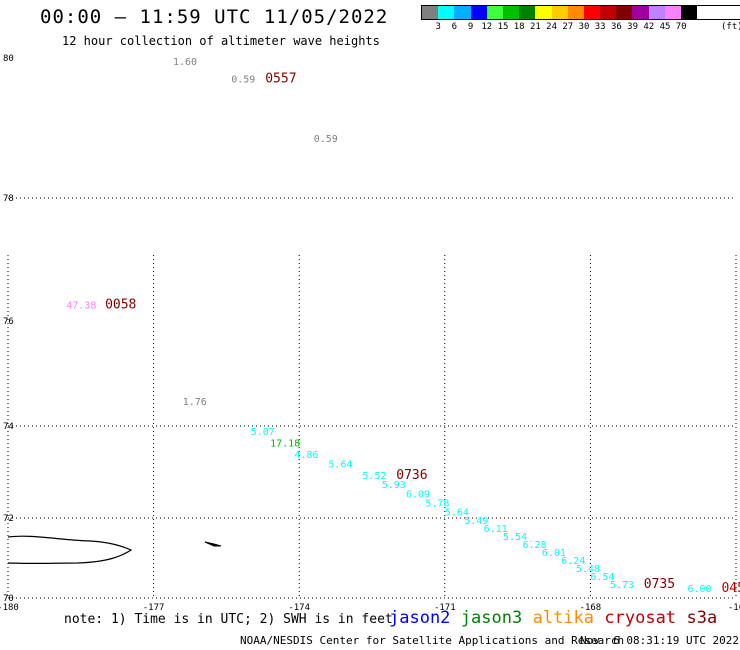  Describe the element at coordinates (213, 544) in the screenshot. I see `small-island` at that location.